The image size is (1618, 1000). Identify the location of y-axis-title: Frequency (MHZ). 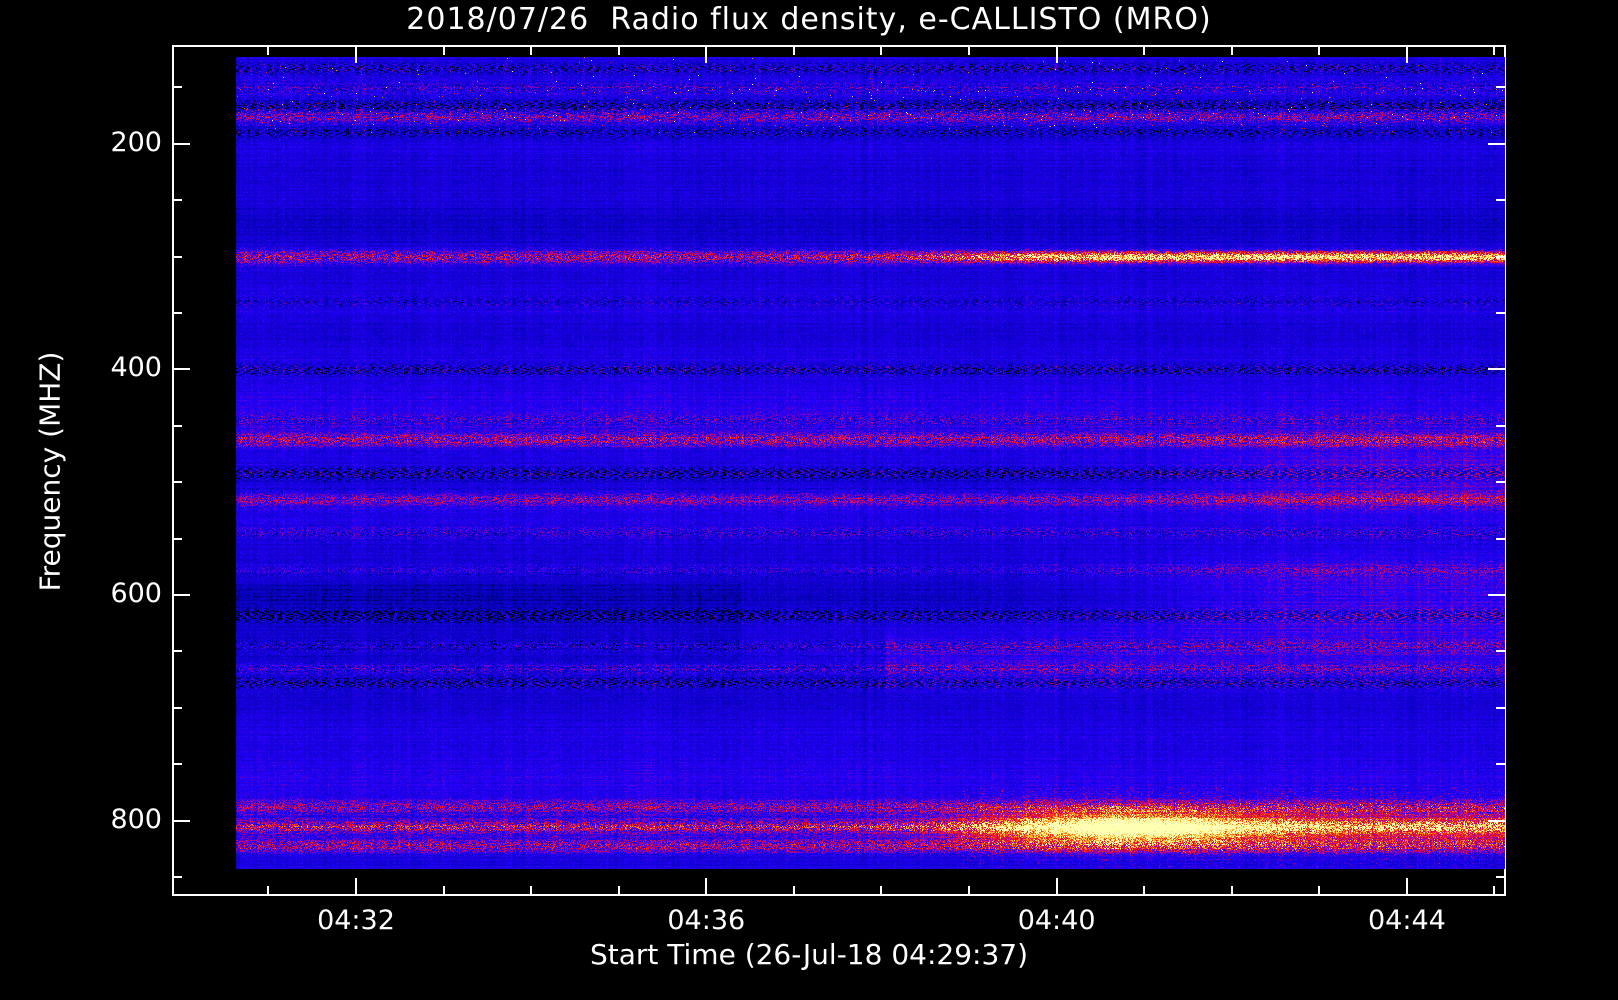
(50, 471).